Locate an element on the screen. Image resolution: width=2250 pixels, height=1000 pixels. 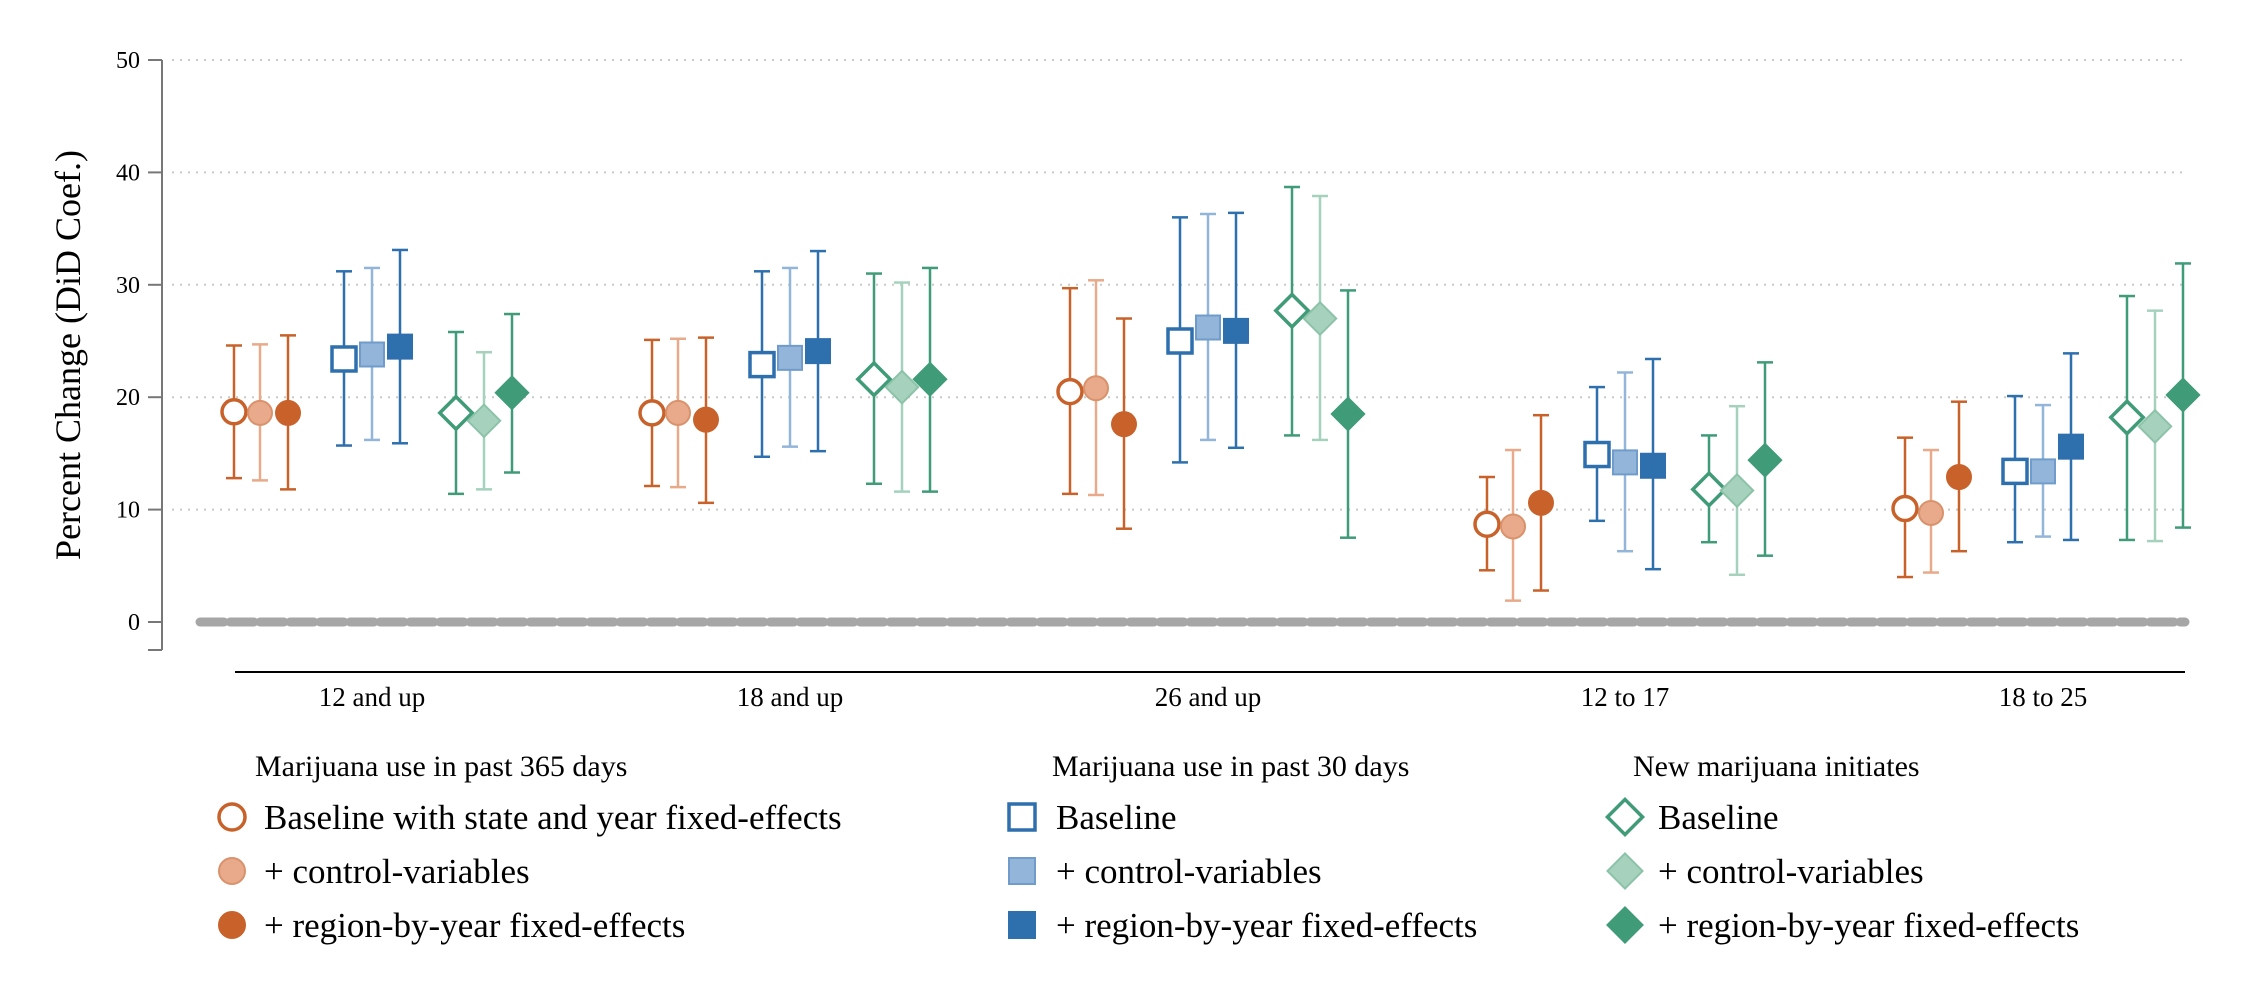
y-tick-label: 0 is located at coordinates (134, 623).